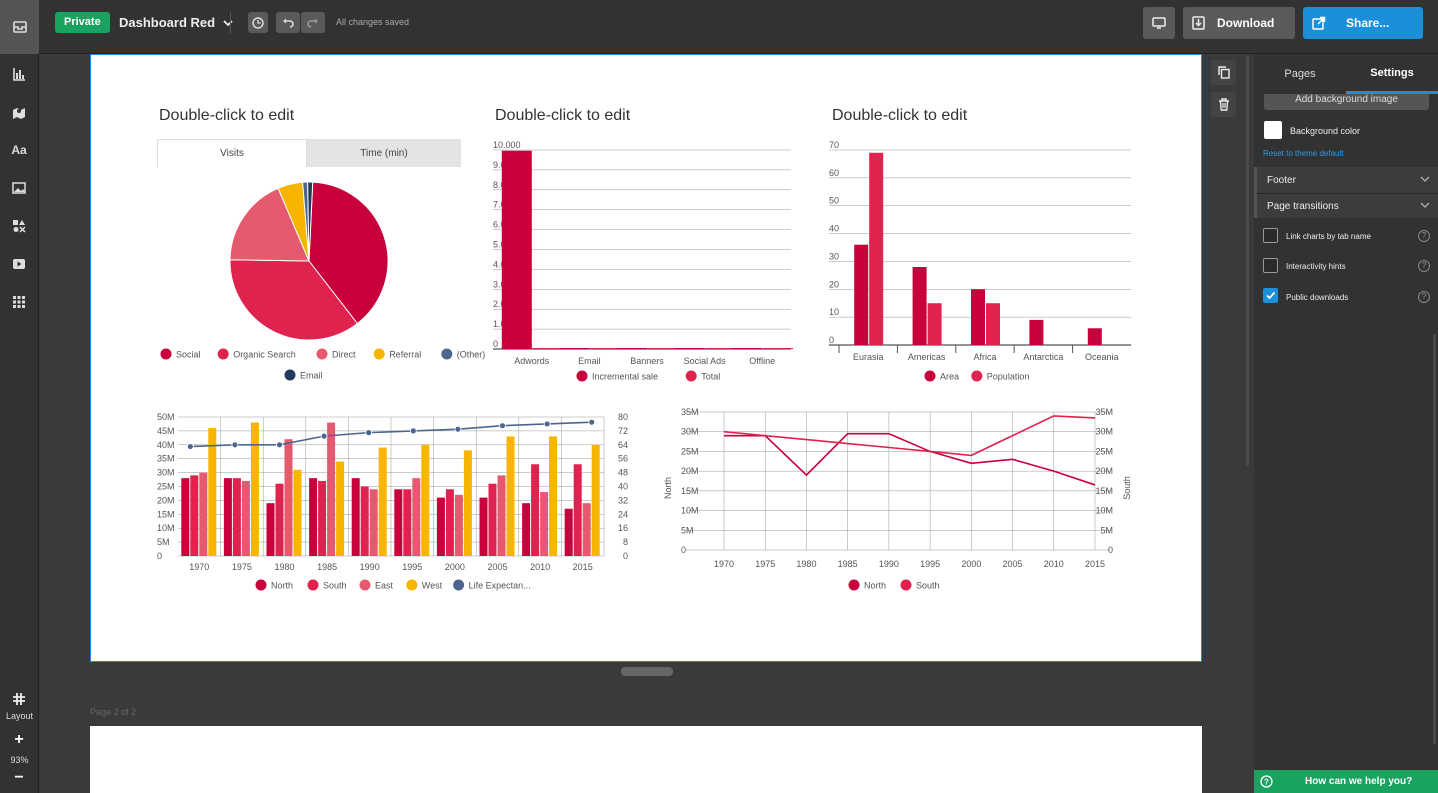 The height and width of the screenshot is (793, 1438). What do you see at coordinates (1246, 23) in the screenshot?
I see `download-label: Download` at bounding box center [1246, 23].